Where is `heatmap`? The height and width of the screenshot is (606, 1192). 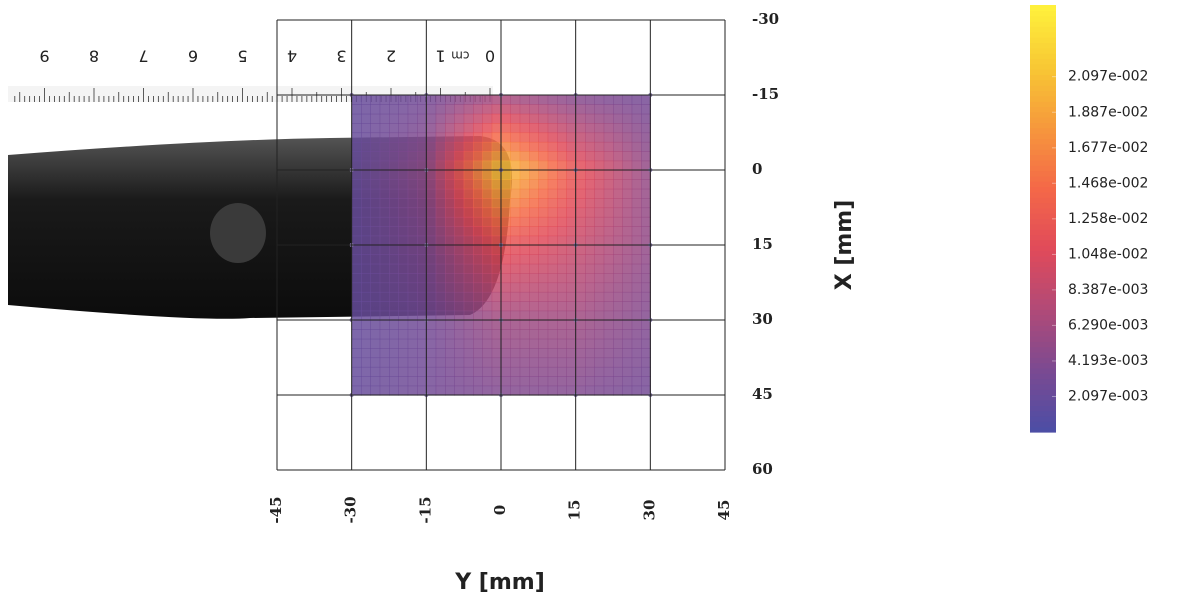 heatmap is located at coordinates (501, 245).